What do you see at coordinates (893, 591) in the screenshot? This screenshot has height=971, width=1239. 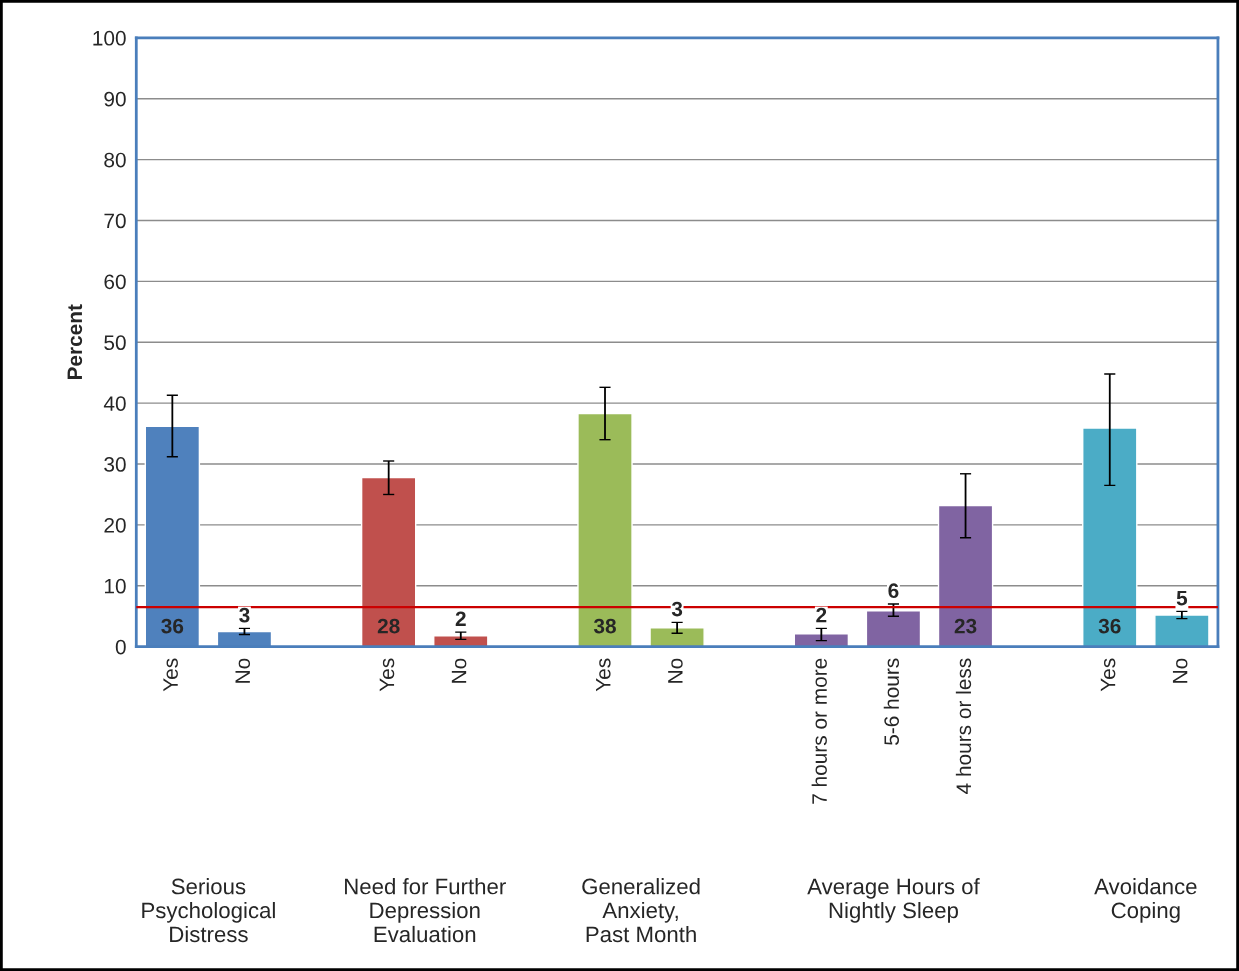 I see `data-label: 6` at bounding box center [893, 591].